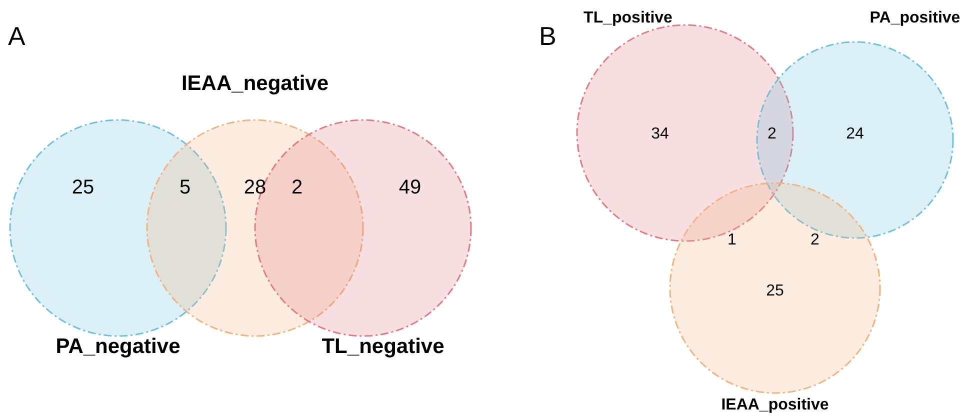  What do you see at coordinates (775, 405) in the screenshot?
I see `text: IEAA_positive` at bounding box center [775, 405].